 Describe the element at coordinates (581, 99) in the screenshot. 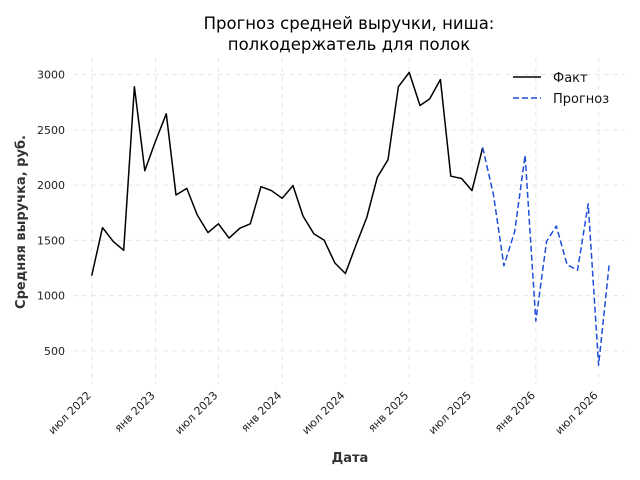

I see `legend-label-forecast: Прогноз` at that location.